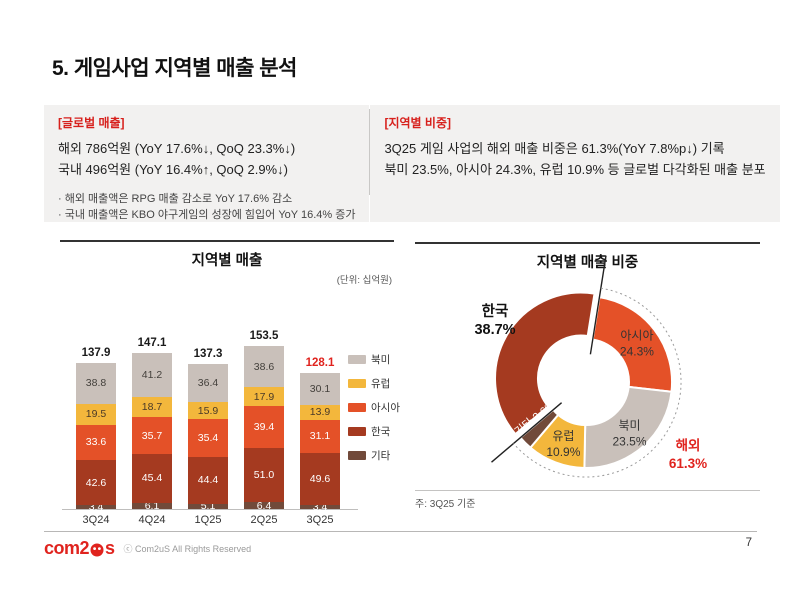 The image size is (800, 599). What do you see at coordinates (636, 335) in the screenshot?
I see `donut-label-asia: 아시아` at bounding box center [636, 335].